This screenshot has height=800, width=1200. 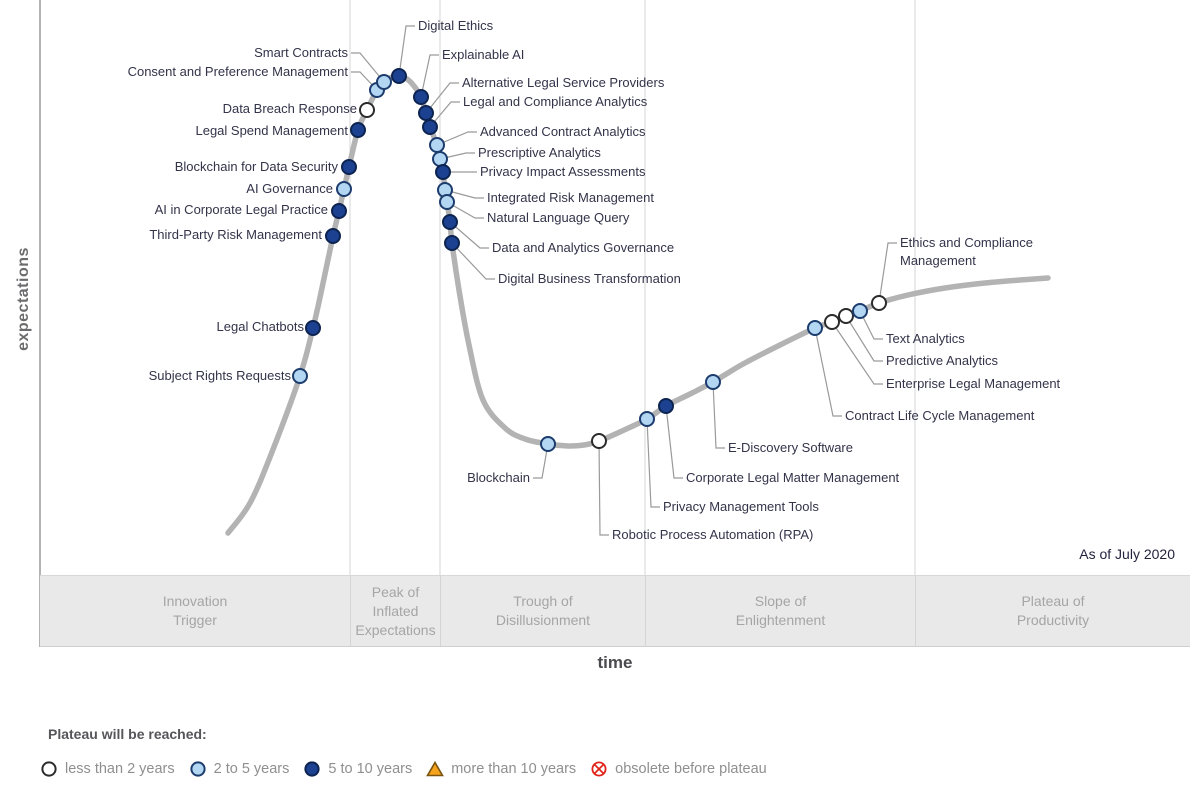 I want to click on as-of-date: As of July 2020, so click(x=1127, y=554).